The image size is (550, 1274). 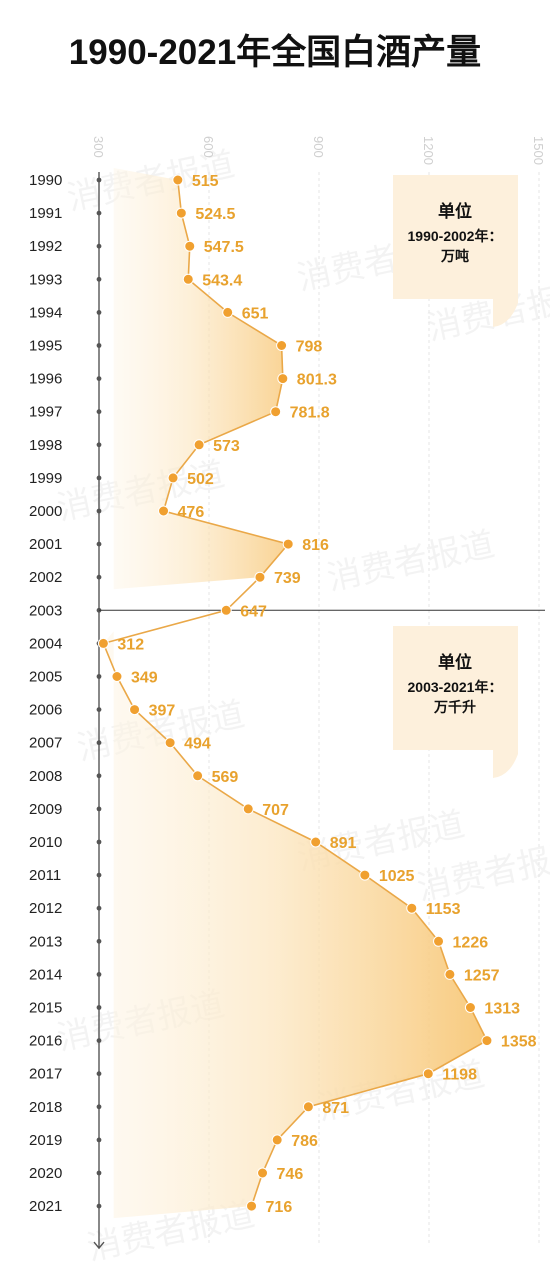 What do you see at coordinates (275, 52) in the screenshot?
I see `chart-title: 1990-2021年全国白酒产量` at bounding box center [275, 52].